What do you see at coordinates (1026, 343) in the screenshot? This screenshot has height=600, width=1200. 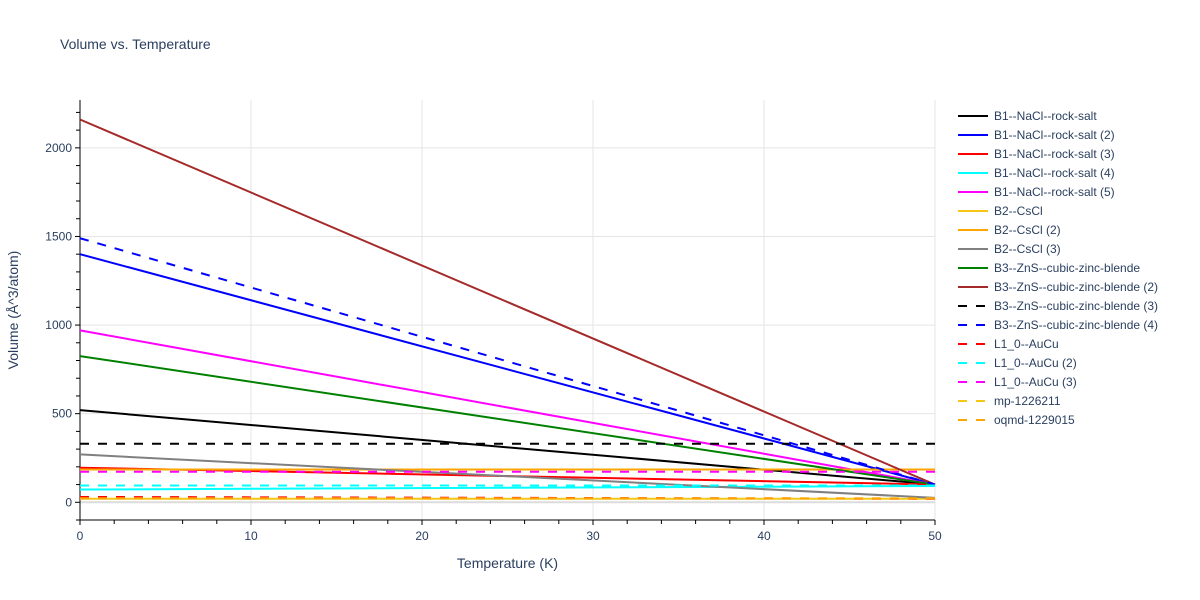 I see `legend-label: L1_0--AuCu` at bounding box center [1026, 343].